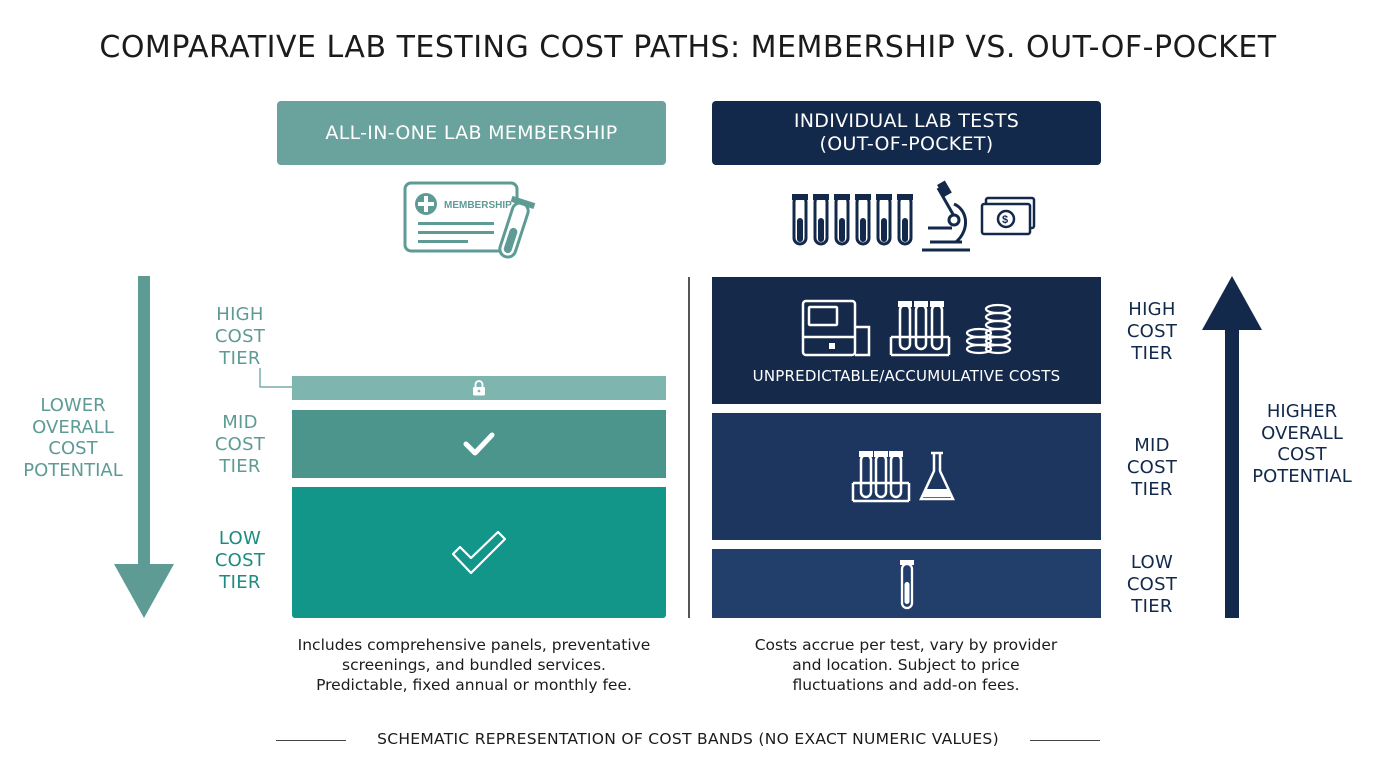 The image size is (1376, 768). Describe the element at coordinates (144, 447) in the screenshot. I see `lower-cost-arrow-icon` at that location.